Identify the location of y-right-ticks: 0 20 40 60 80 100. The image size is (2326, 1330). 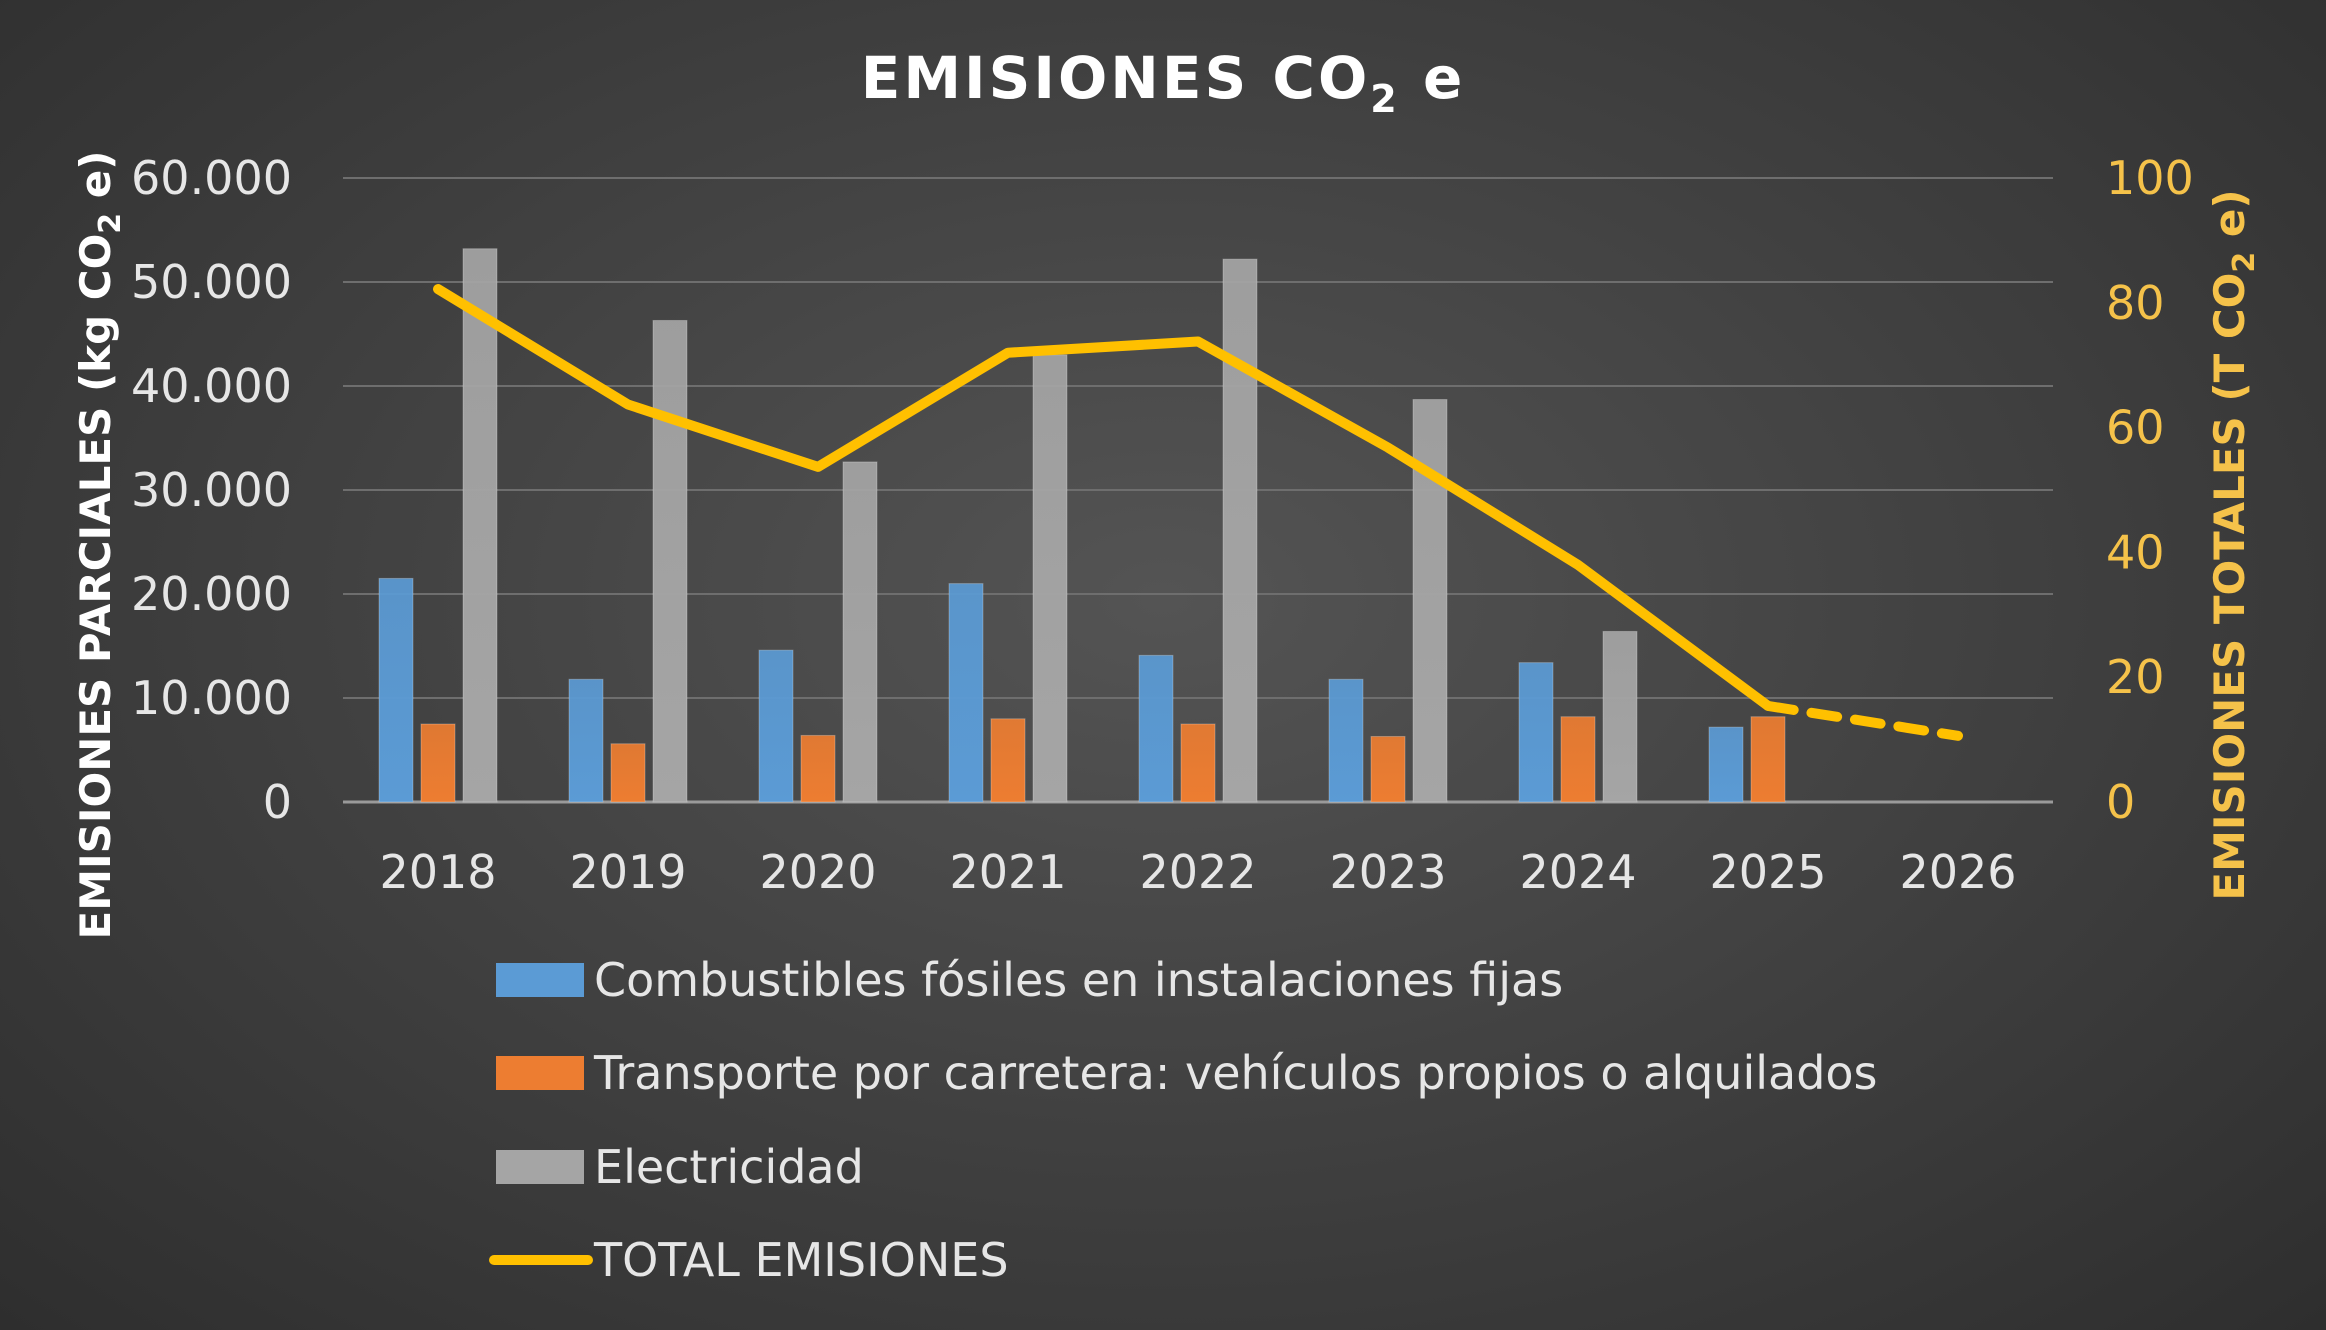
(2150, 490).